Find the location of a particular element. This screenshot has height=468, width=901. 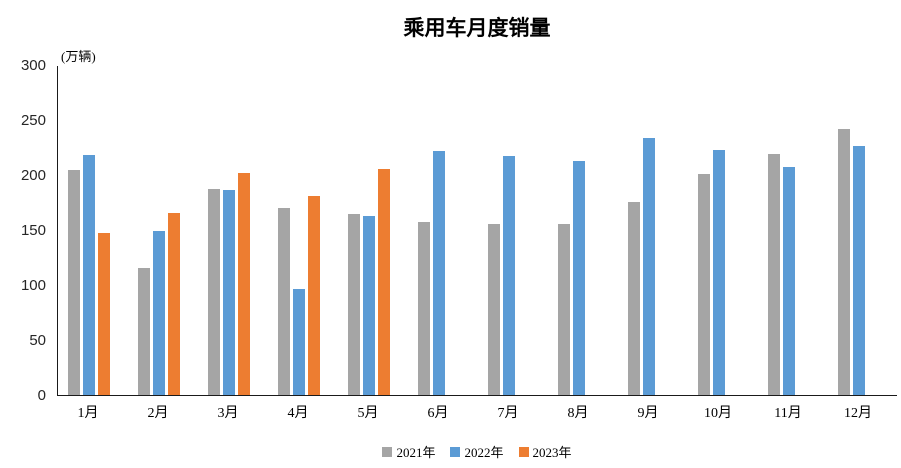

y-axis-unit-label: (万辆) is located at coordinates (78, 56).